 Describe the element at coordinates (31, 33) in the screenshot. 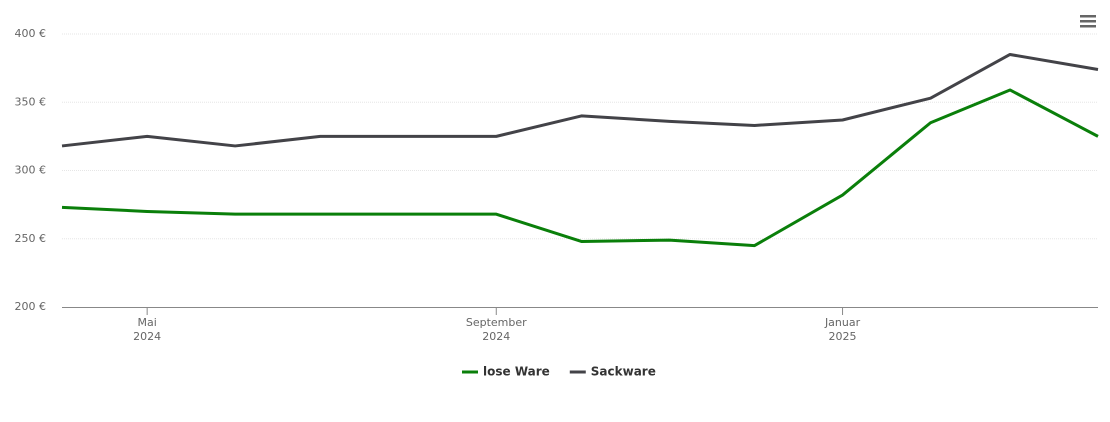

I see `y-tick-label: 400 €` at that location.